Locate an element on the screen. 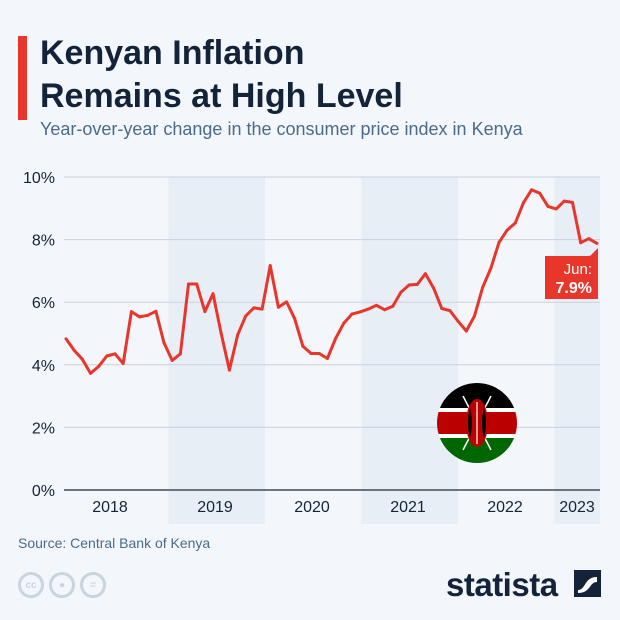  y-tick-label: 4% is located at coordinates (43, 366).